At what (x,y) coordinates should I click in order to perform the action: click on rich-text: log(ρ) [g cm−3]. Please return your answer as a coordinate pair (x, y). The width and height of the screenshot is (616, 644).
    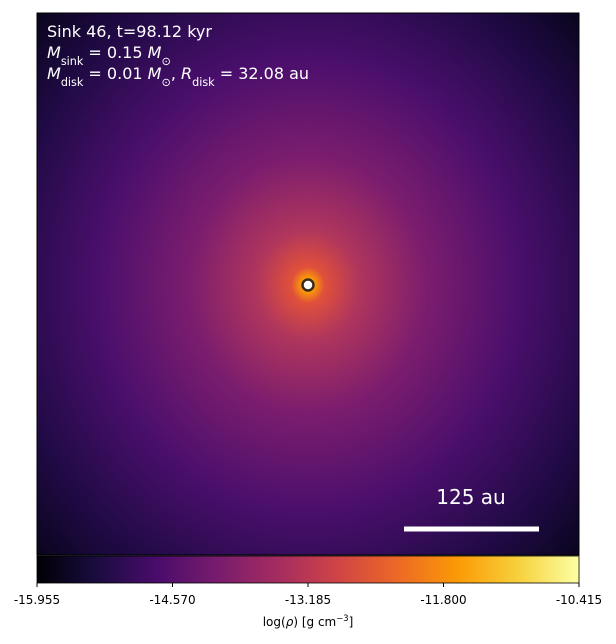
    Looking at the image, I should click on (308, 621).